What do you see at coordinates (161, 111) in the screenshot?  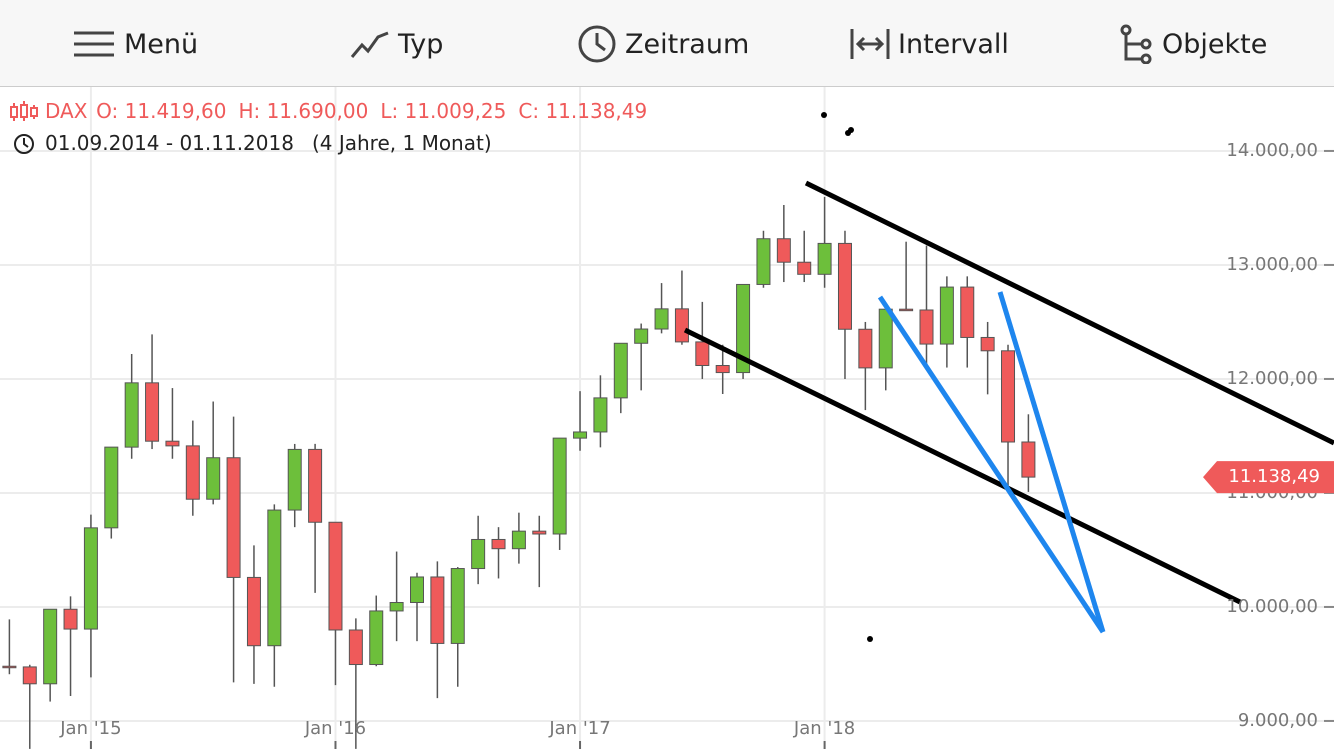 I see `open-label: O: 11.419,60` at bounding box center [161, 111].